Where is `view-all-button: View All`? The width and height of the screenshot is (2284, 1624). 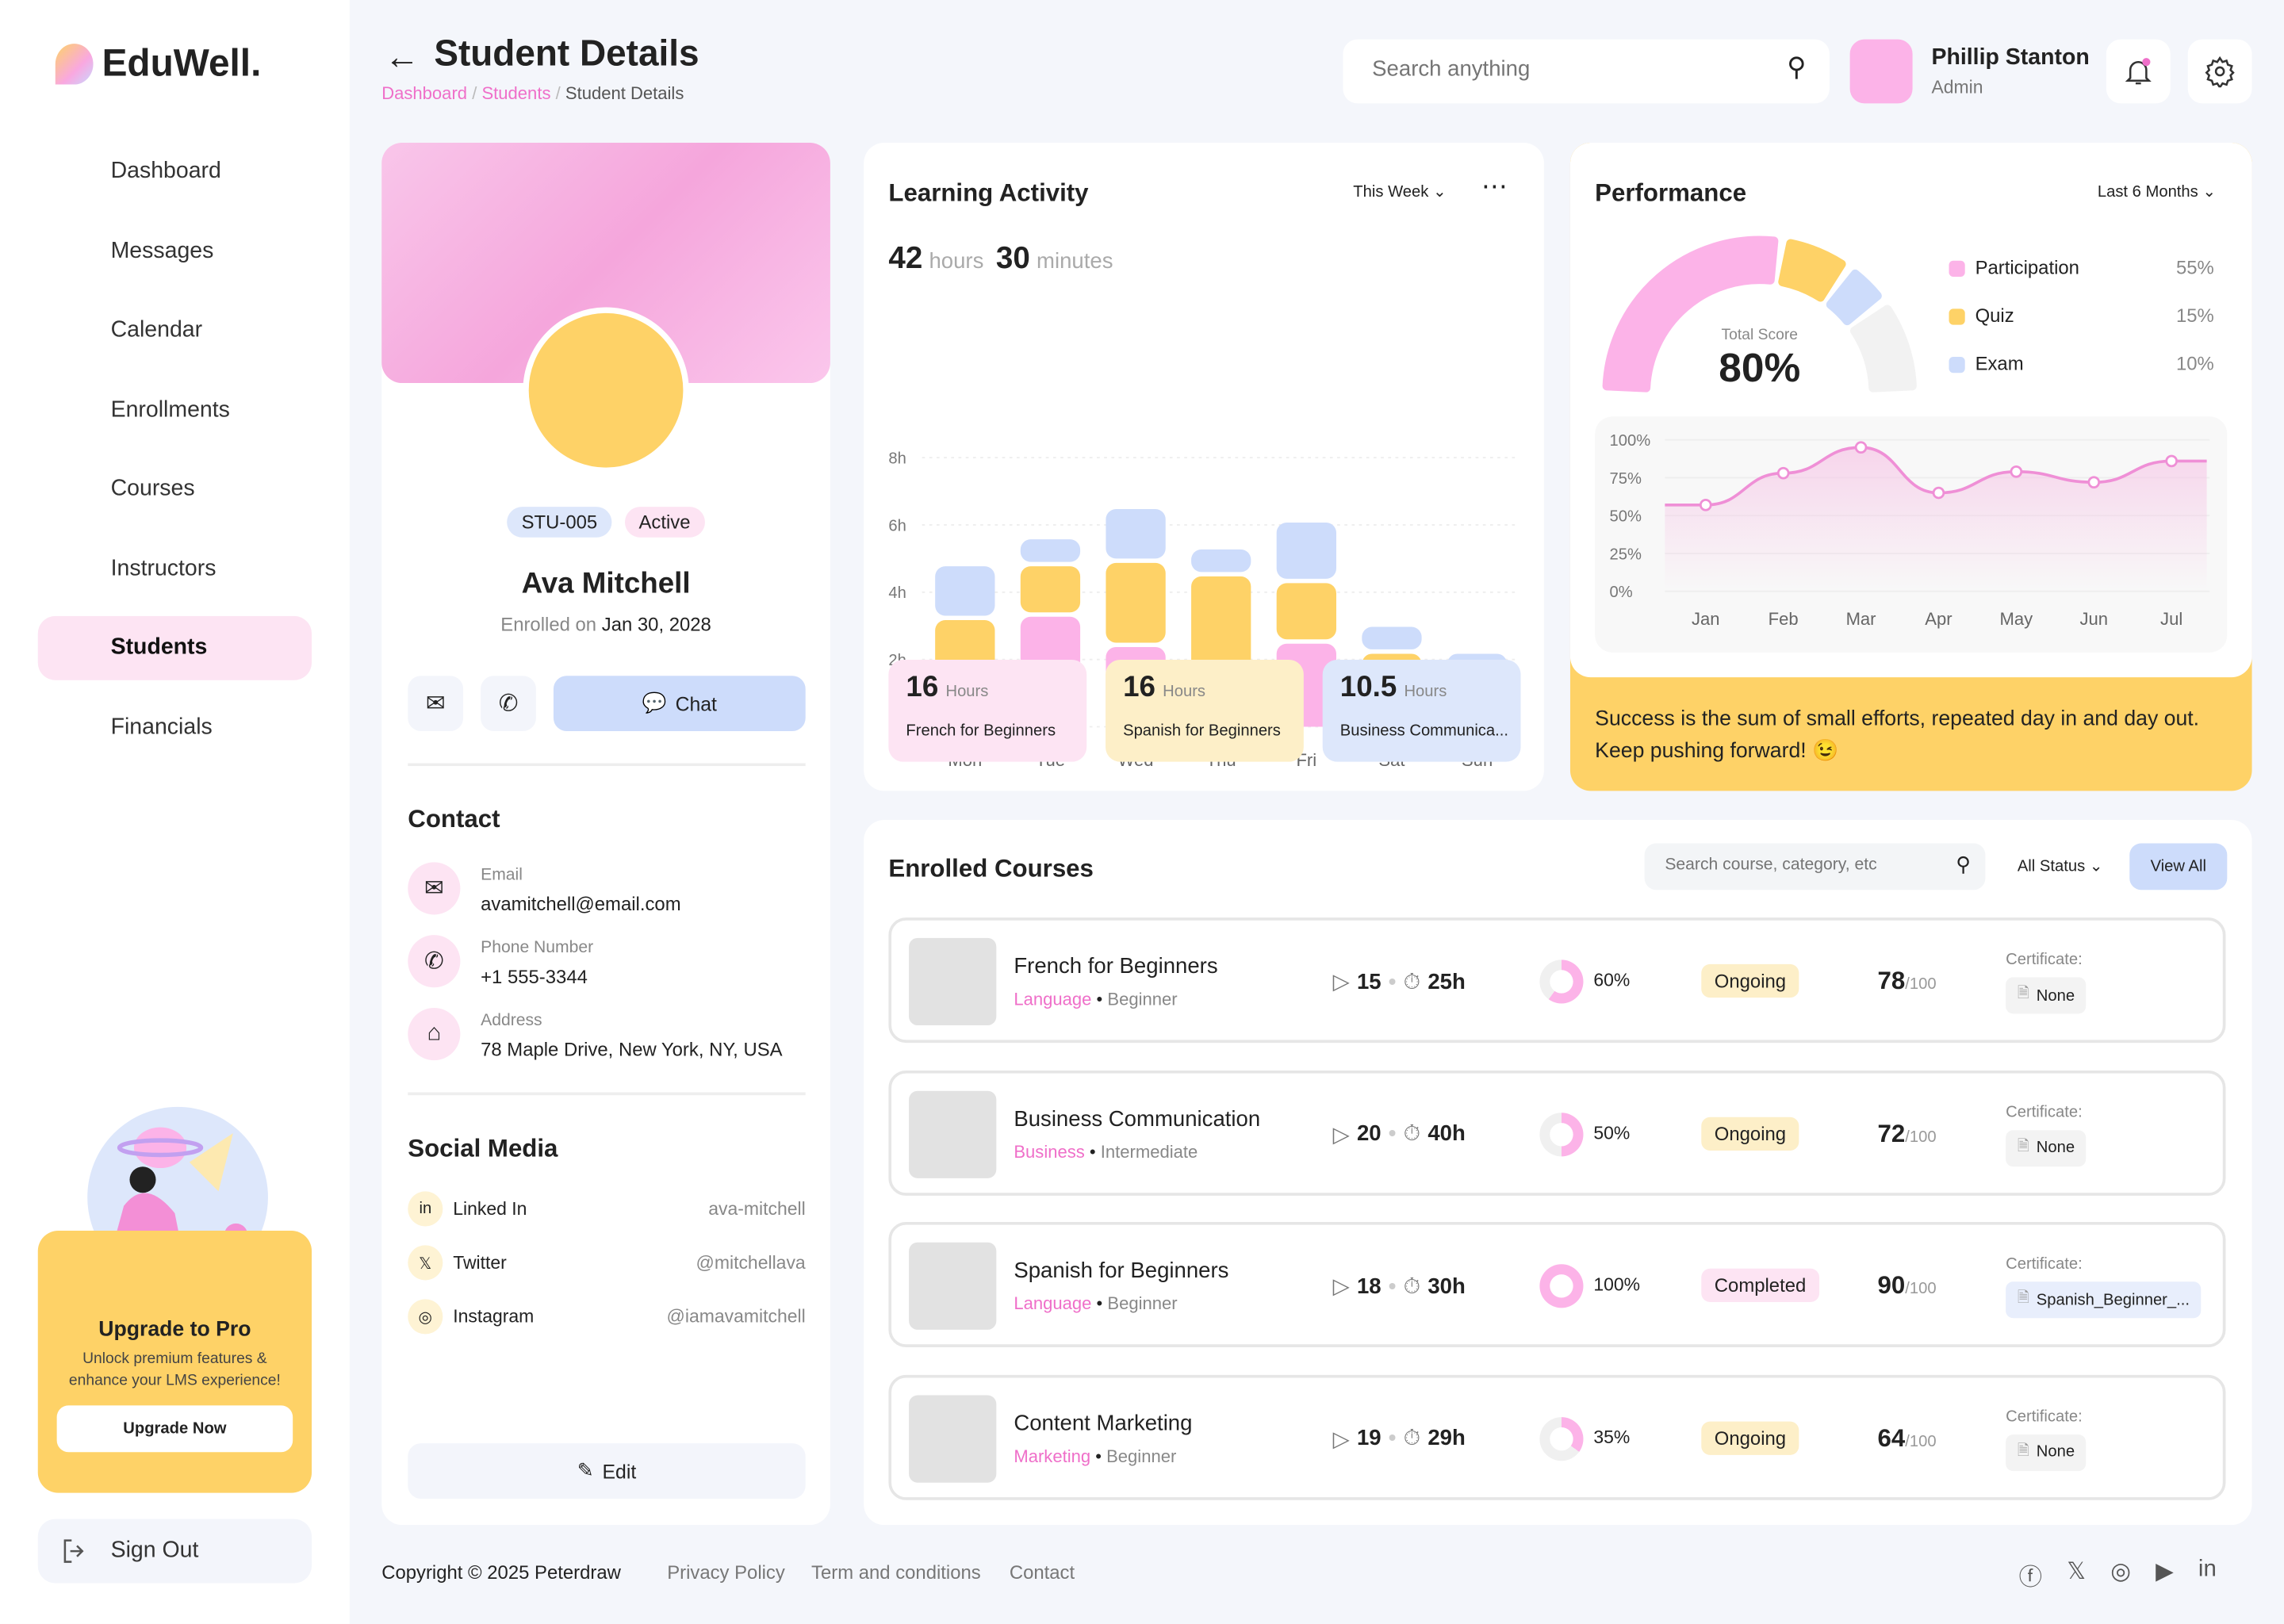 view-all-button: View All is located at coordinates (2178, 867).